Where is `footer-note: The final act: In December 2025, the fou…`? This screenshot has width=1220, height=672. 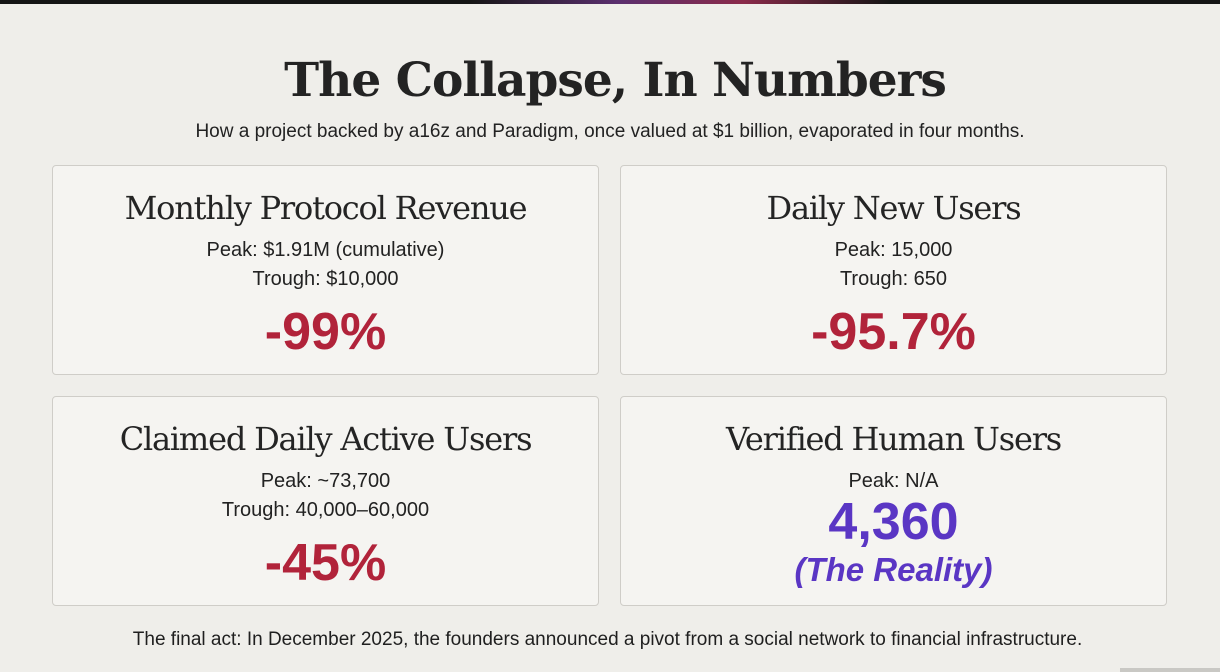
footer-note: The final act: In December 2025, the fou… is located at coordinates (607, 639).